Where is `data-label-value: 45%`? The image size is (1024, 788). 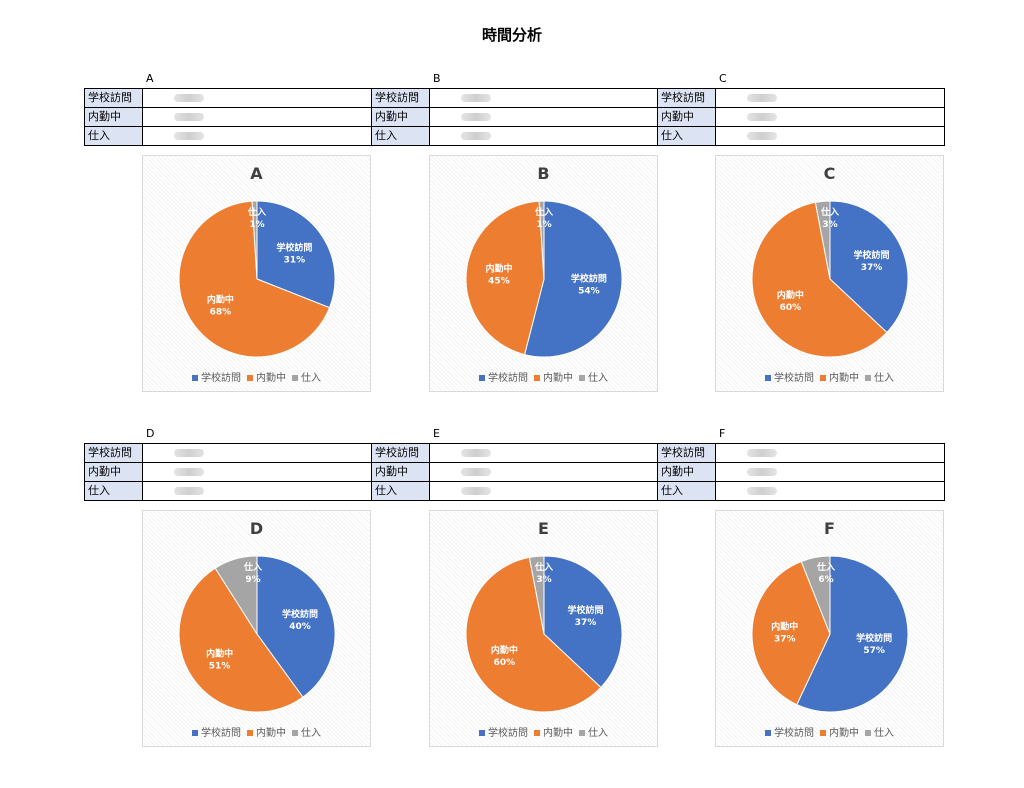
data-label-value: 45% is located at coordinates (499, 282).